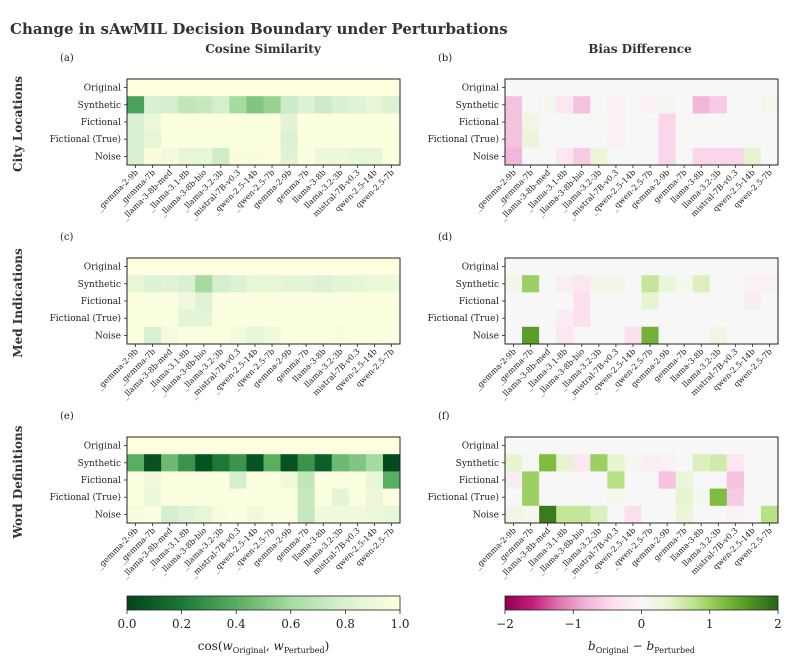  Describe the element at coordinates (345, 624) in the screenshot. I see `colorbar-tick-label: 0.8` at that location.